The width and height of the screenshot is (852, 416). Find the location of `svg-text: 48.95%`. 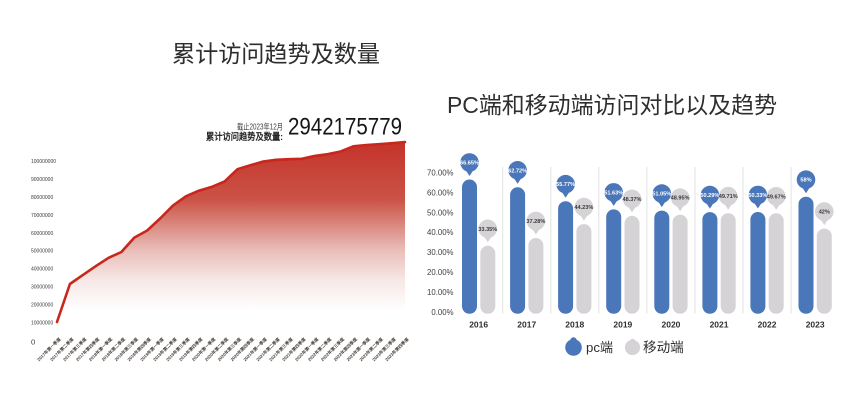

svg-text: 48.95% is located at coordinates (680, 199).